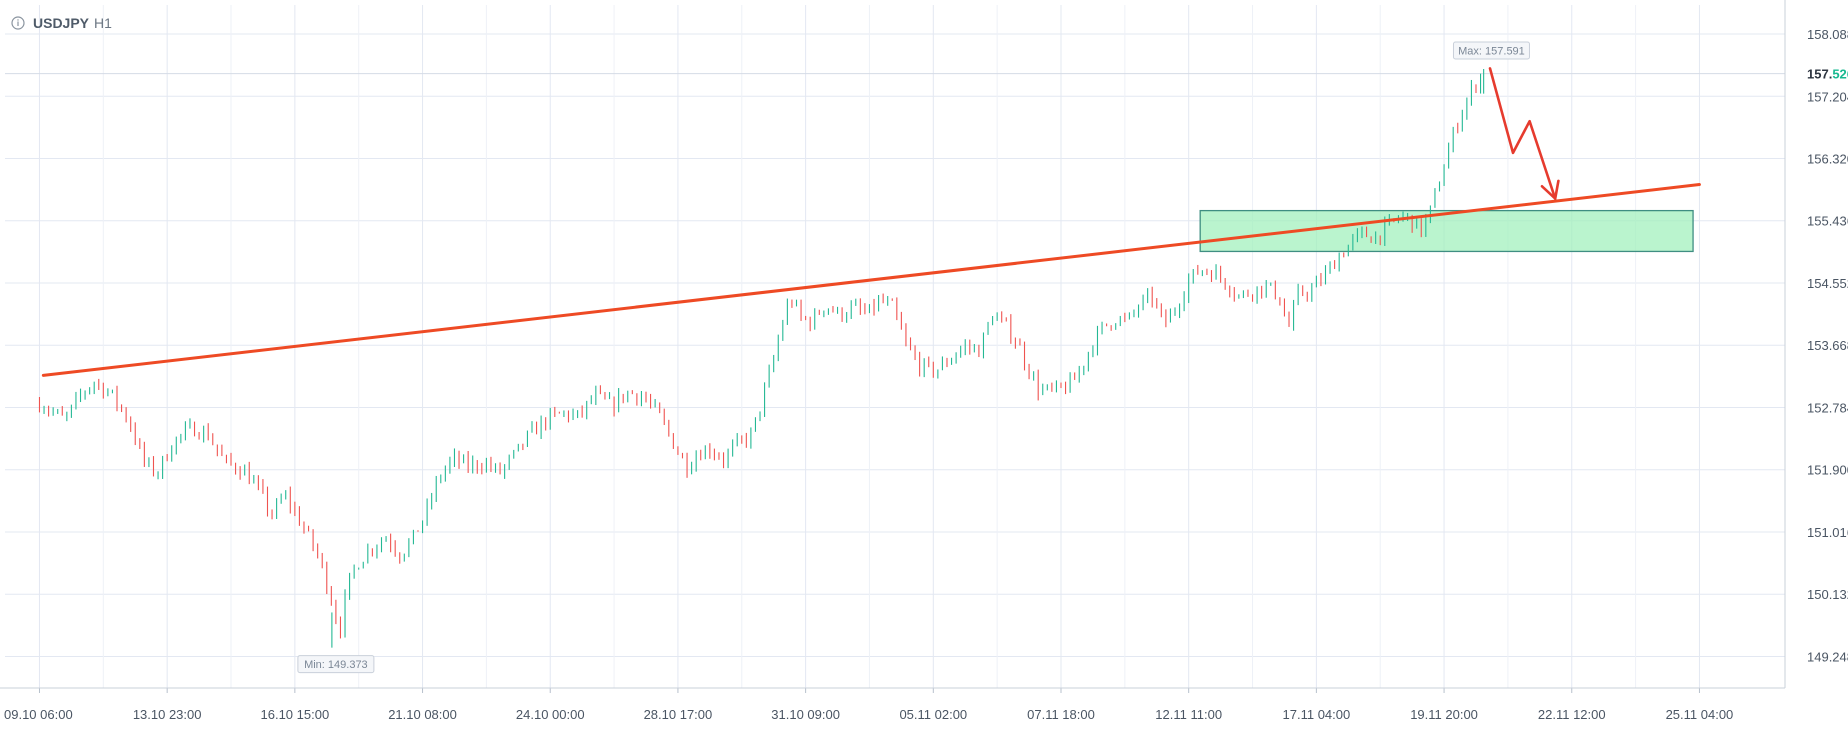 The width and height of the screenshot is (1848, 729). I want to click on max-annotation-label: Max: 157.591, so click(1491, 52).